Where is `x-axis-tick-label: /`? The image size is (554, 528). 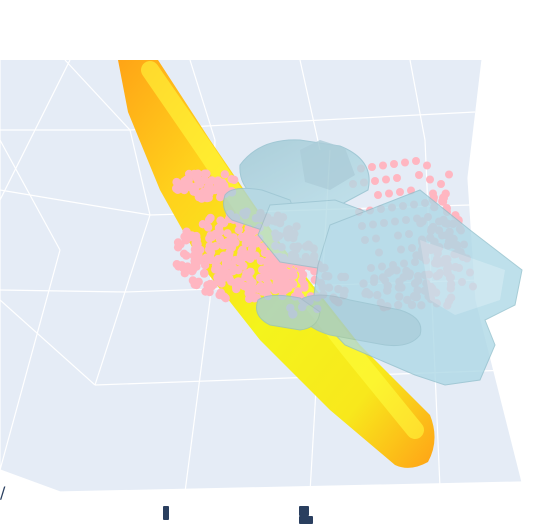 x-axis-tick-label: / is located at coordinates (3, 492).